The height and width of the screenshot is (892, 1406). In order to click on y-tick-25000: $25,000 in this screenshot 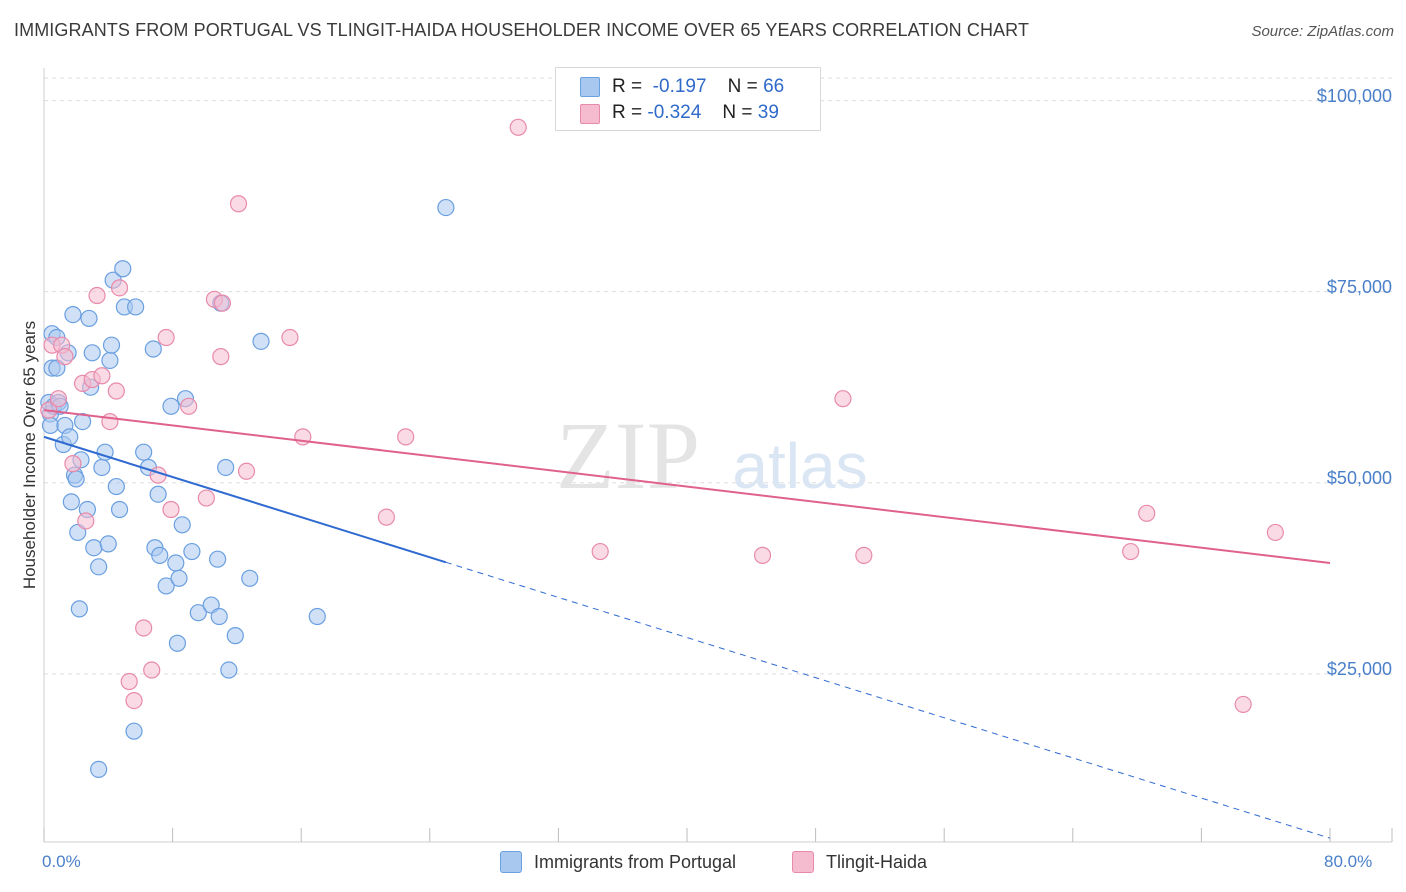, I will do `click(1359, 669)`.